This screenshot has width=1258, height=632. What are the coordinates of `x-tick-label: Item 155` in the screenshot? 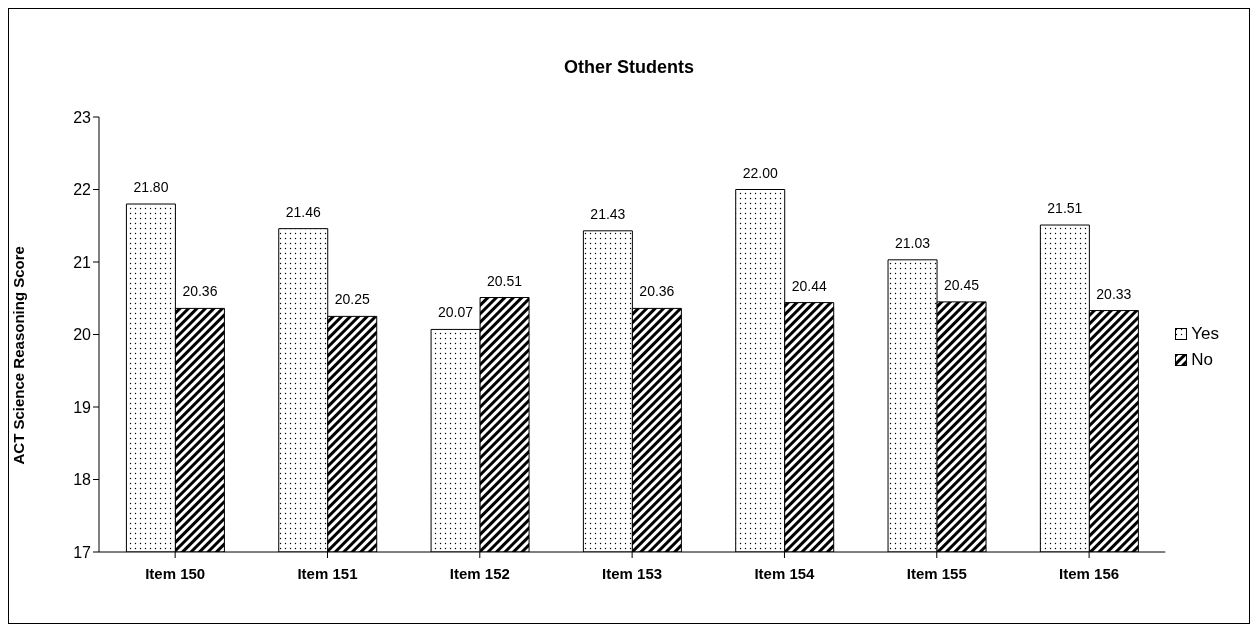 It's located at (936, 573).